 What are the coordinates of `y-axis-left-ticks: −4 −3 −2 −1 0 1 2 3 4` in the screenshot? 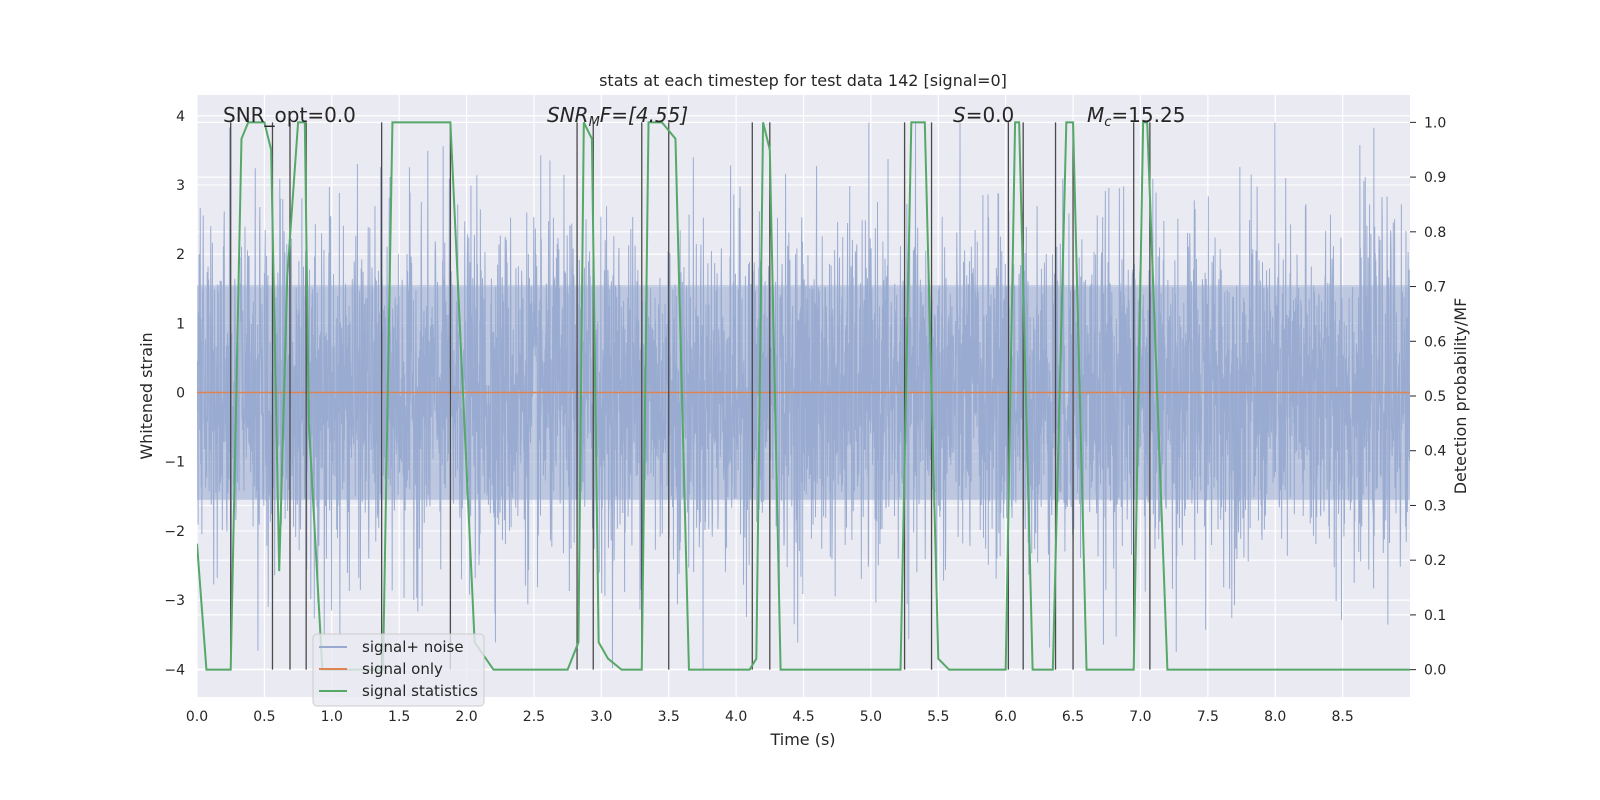 It's located at (174, 394).